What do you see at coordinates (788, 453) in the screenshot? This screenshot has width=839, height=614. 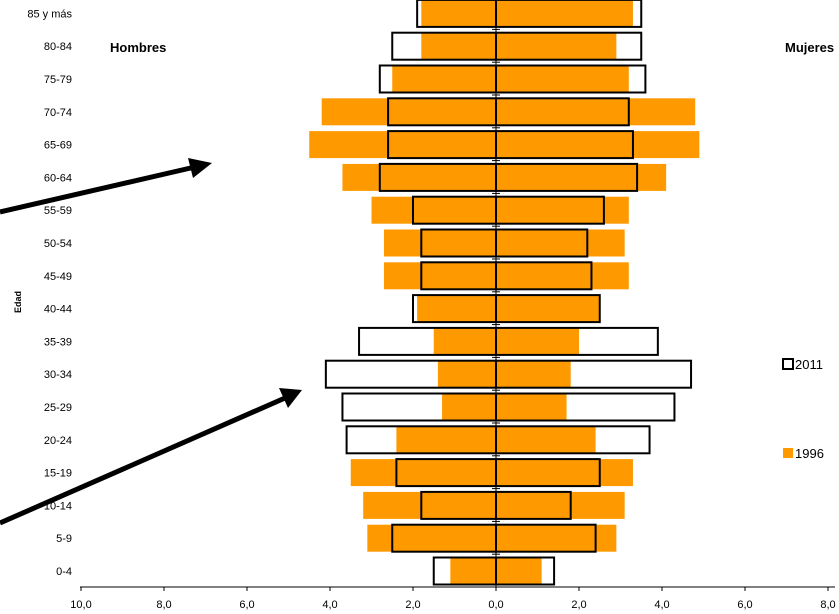 I see `legend-swatch-1996` at bounding box center [788, 453].